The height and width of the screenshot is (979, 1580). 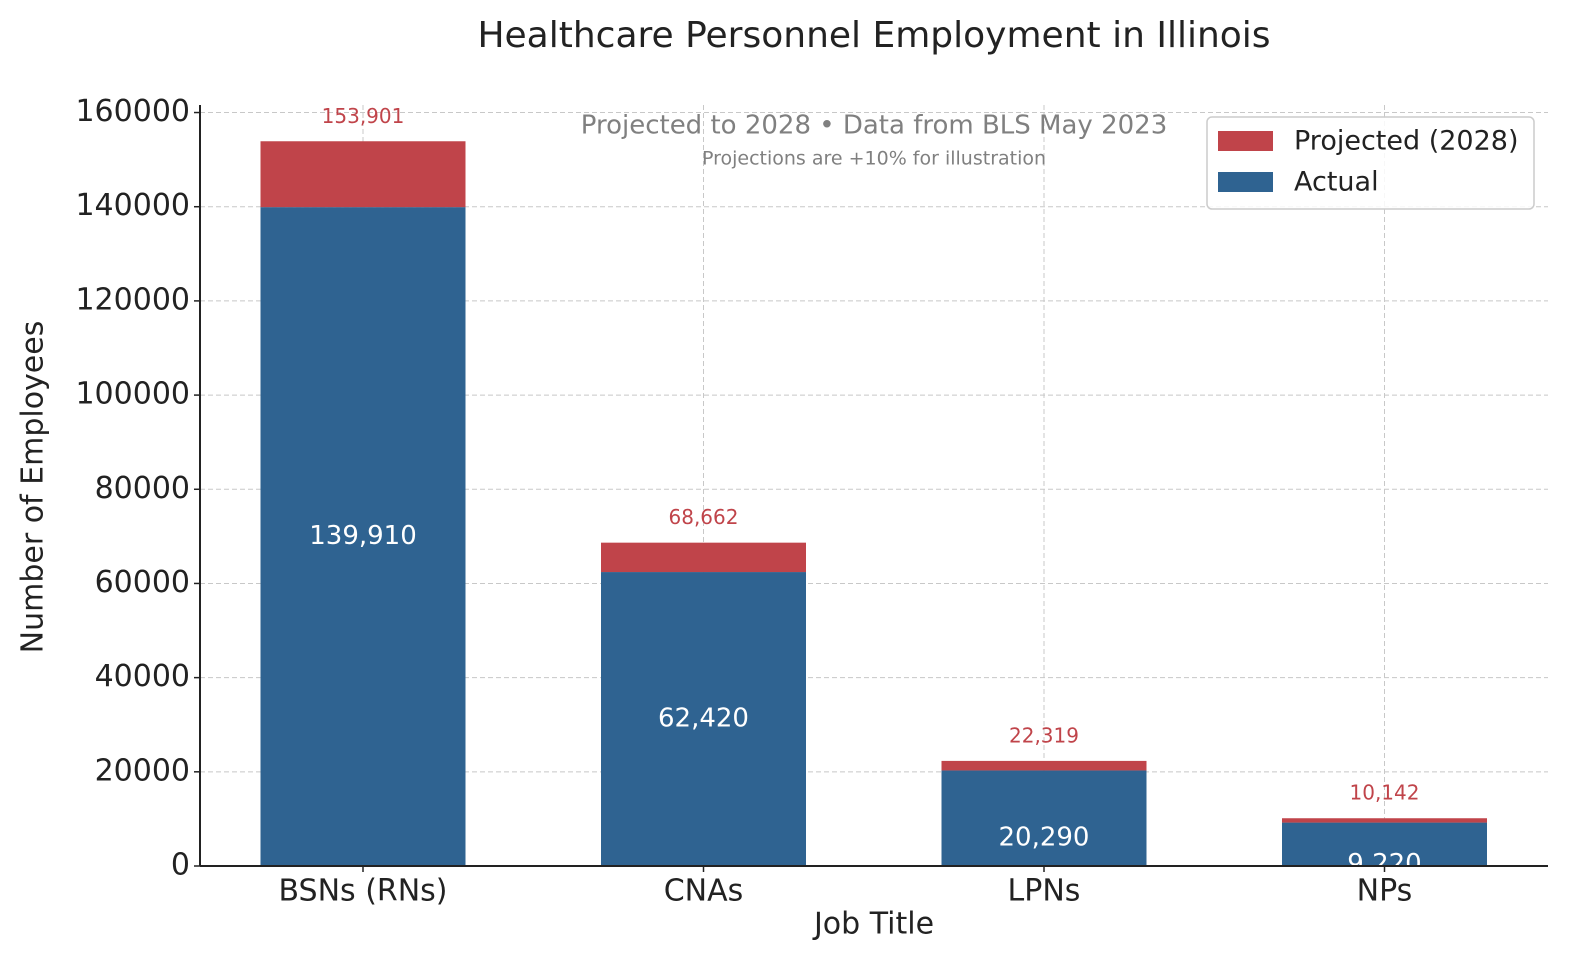 I want to click on y-tick-label: 80000, so click(x=142, y=488).